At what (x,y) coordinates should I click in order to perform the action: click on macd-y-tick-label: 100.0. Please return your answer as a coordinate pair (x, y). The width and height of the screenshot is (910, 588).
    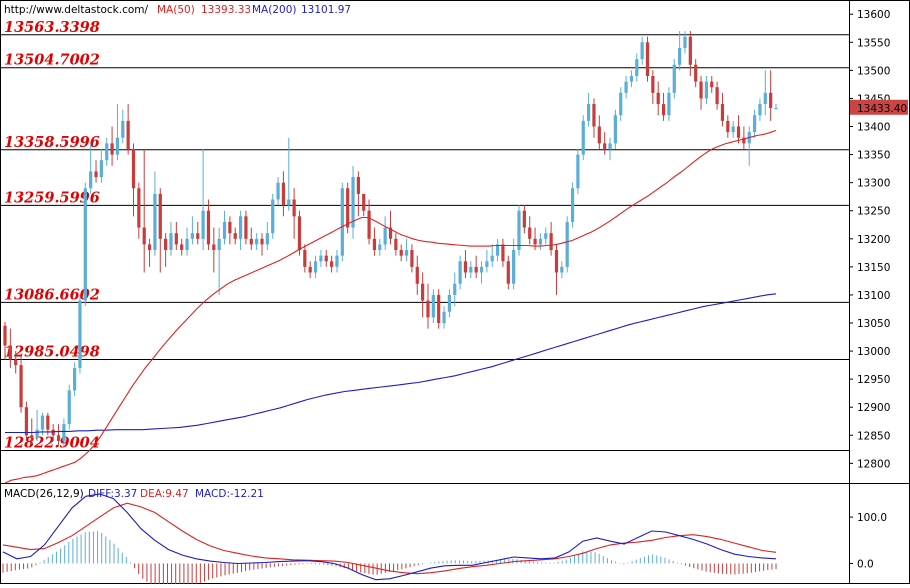
    Looking at the image, I should click on (872, 518).